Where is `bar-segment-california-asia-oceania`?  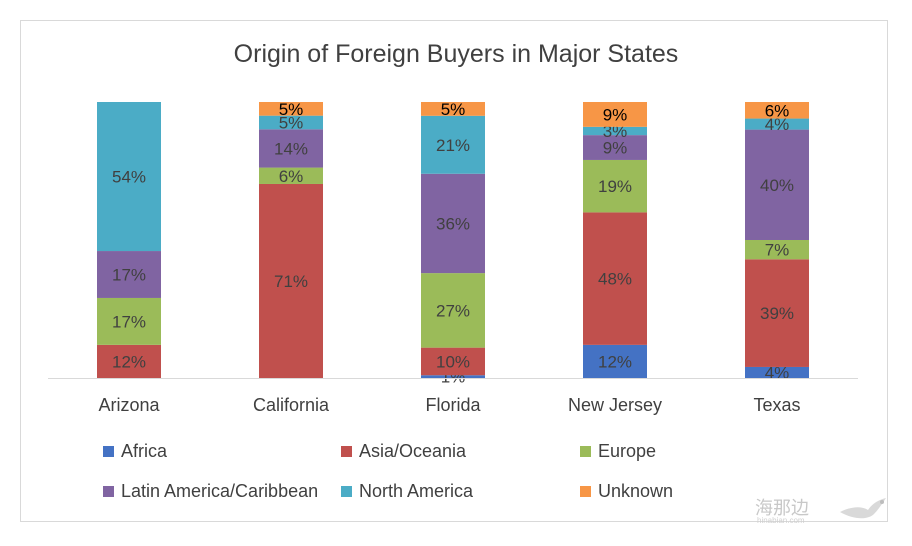 bar-segment-california-asia-oceania is located at coordinates (291, 280).